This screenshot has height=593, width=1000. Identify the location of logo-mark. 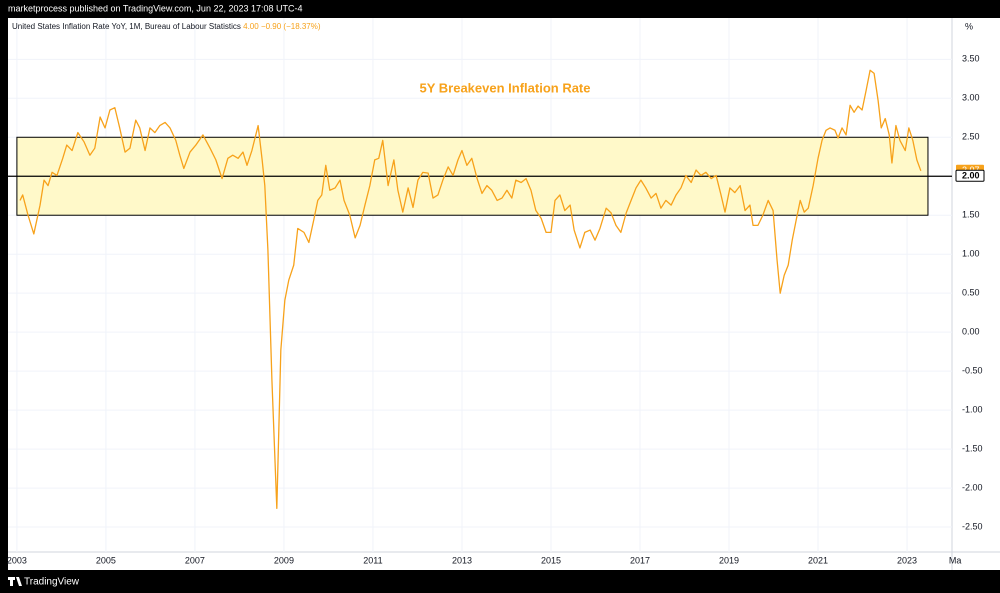
(15, 581).